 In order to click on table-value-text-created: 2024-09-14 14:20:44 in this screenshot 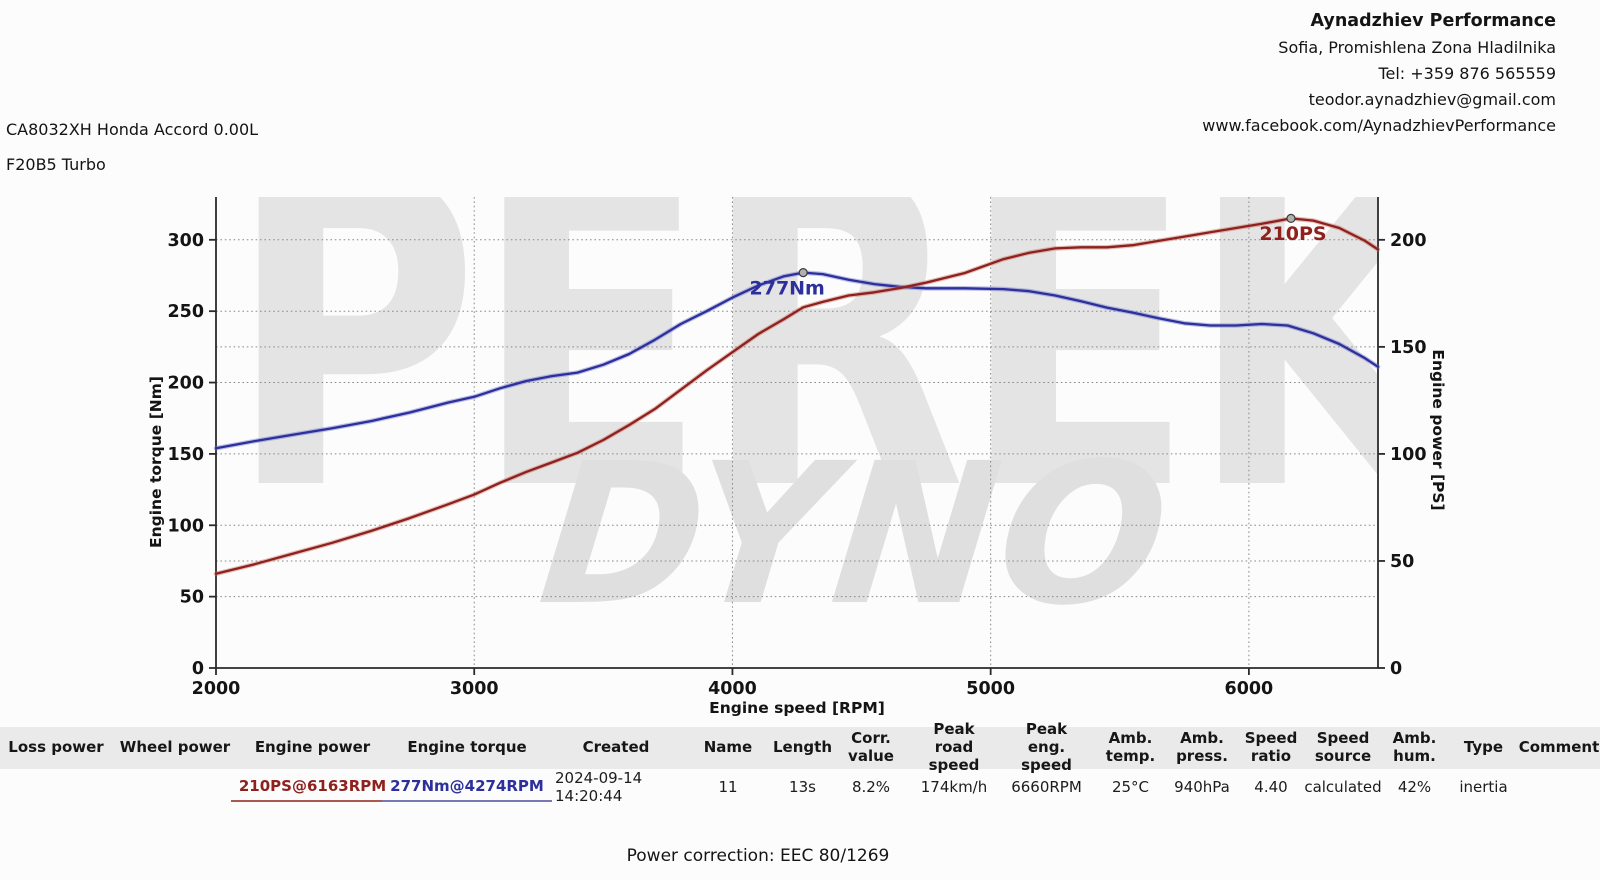, I will do `click(599, 786)`.